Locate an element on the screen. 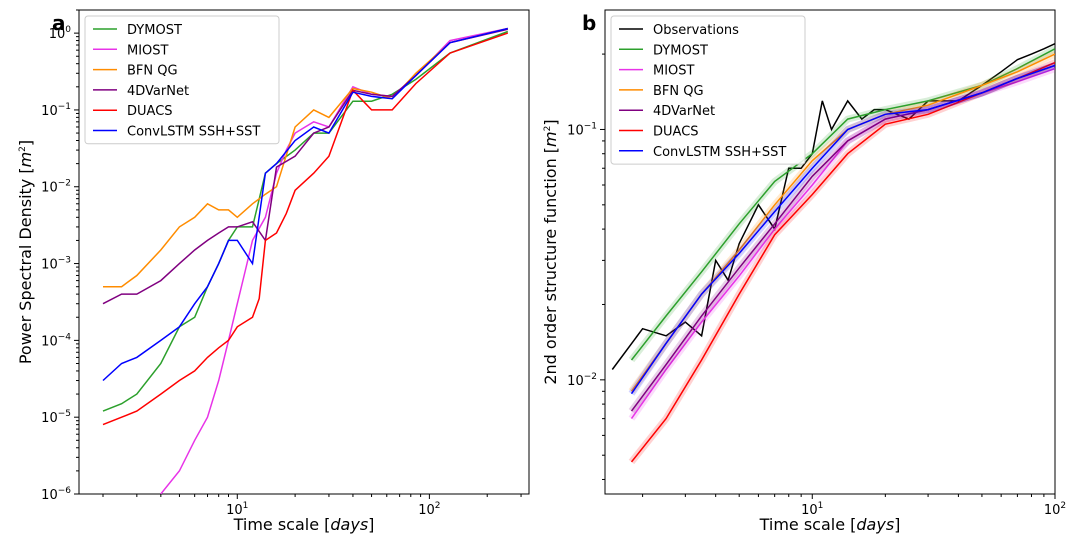  y-tick-exponent: 0 is located at coordinates (68, 30).